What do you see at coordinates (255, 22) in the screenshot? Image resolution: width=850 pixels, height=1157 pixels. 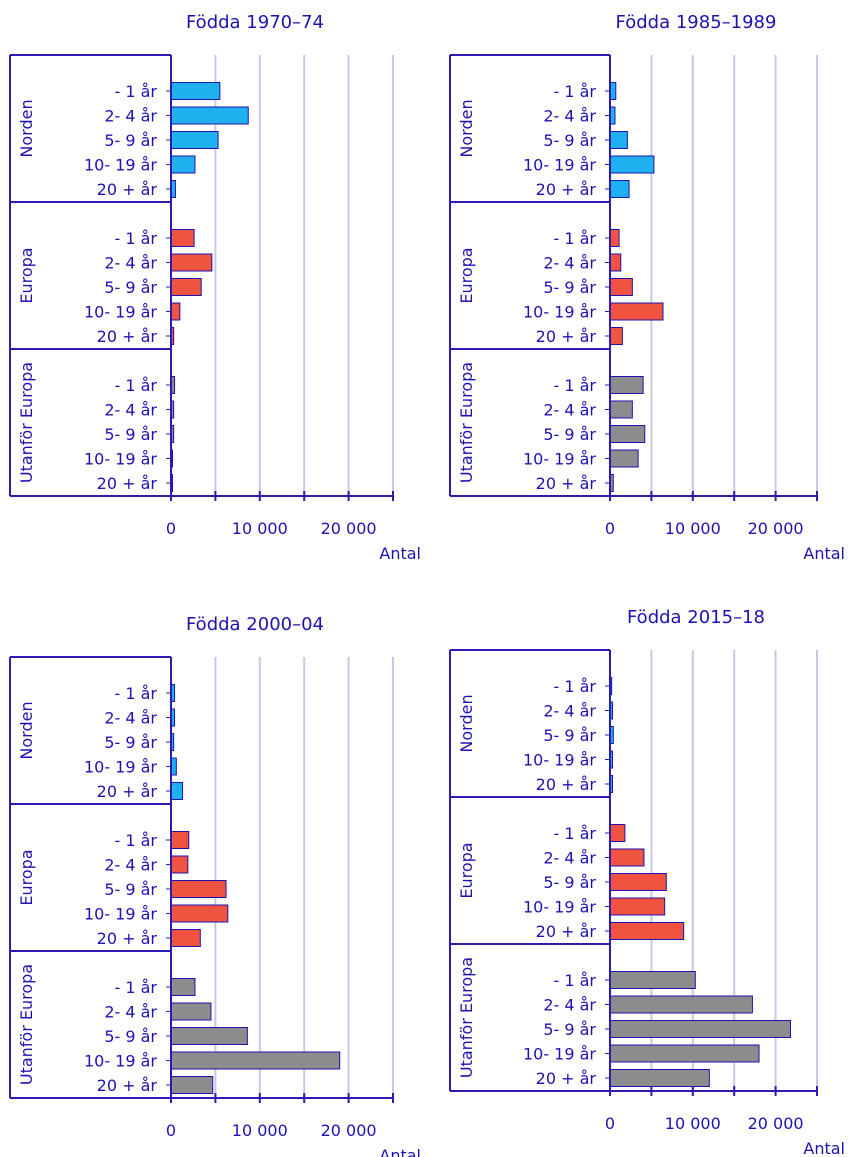 I see `chart-title: Födda 1970–74` at bounding box center [255, 22].